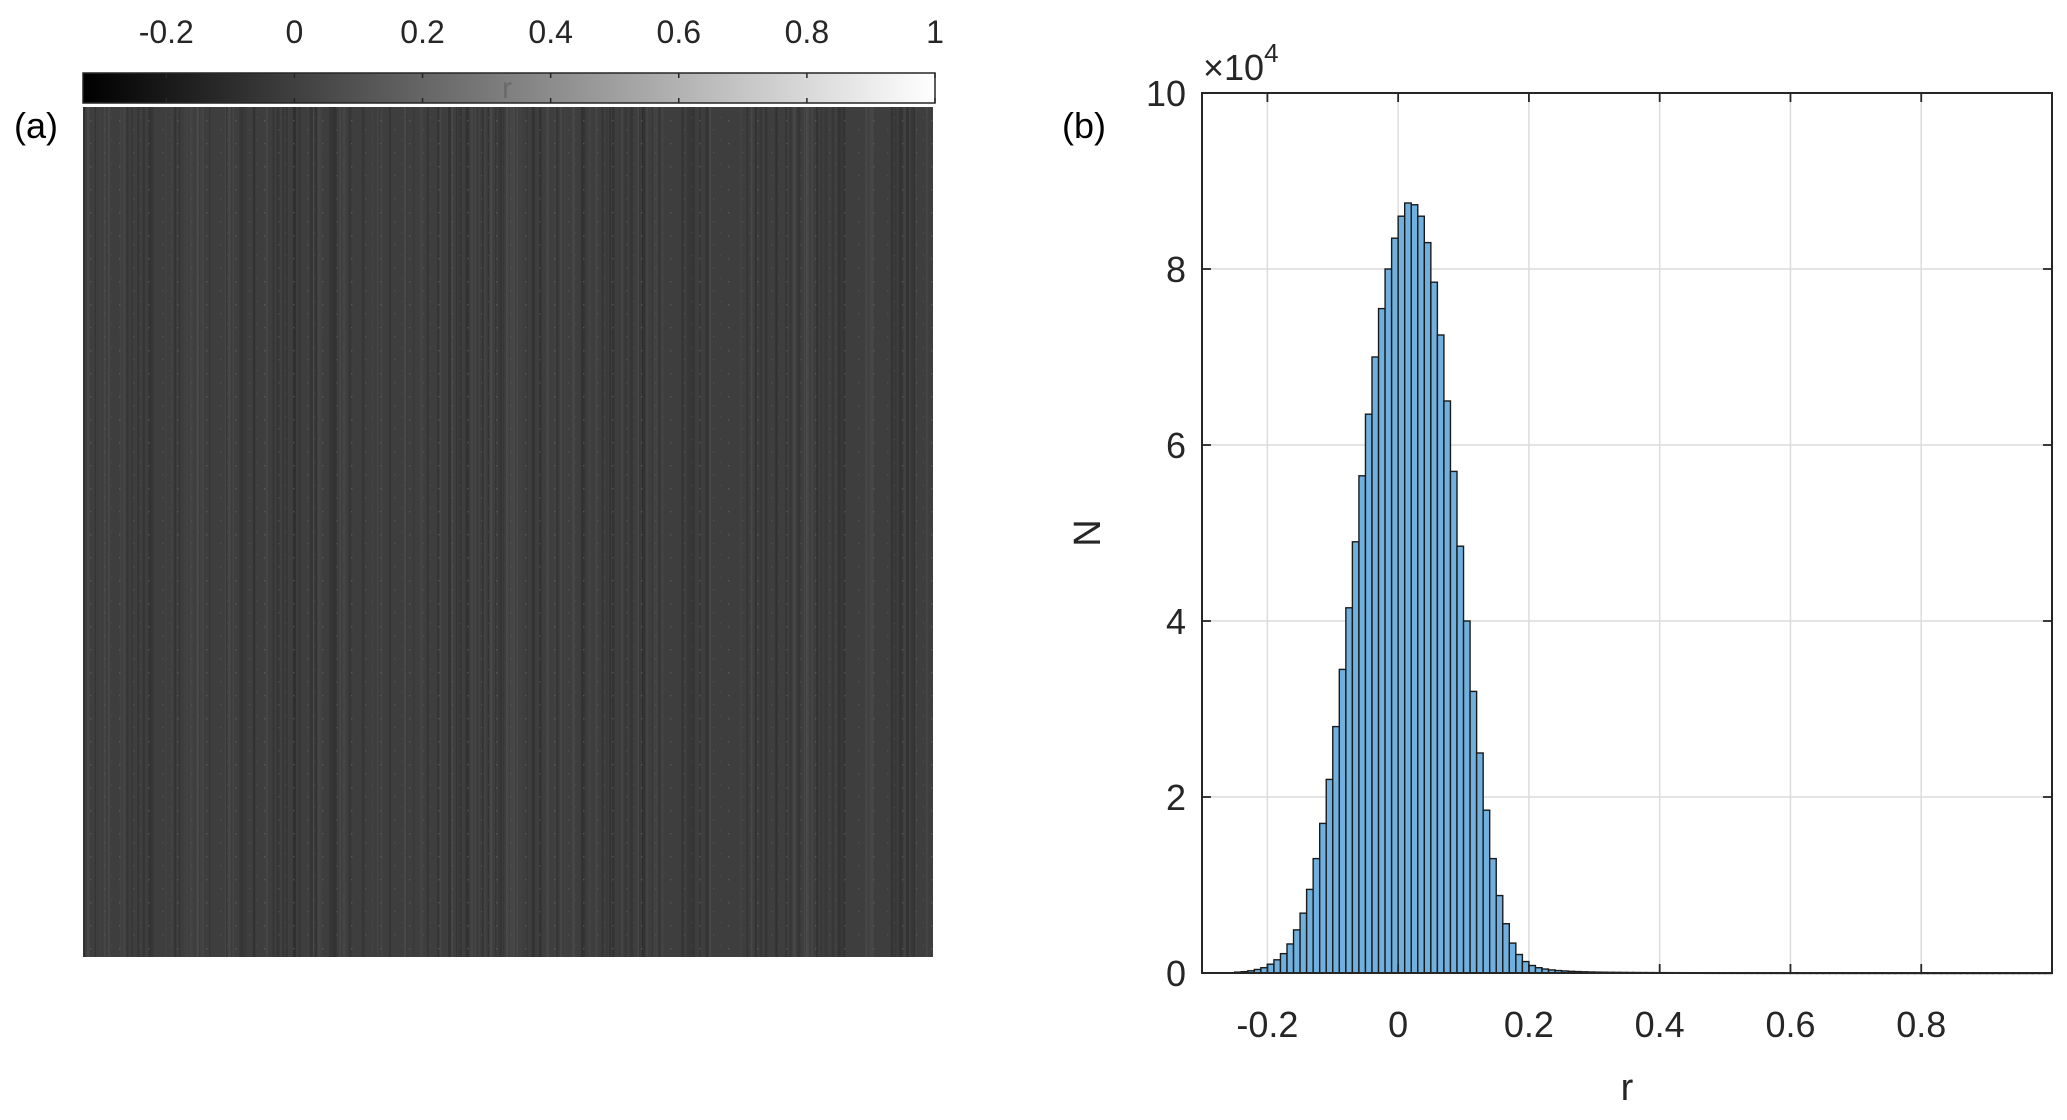 The width and height of the screenshot is (2067, 1120). I want to click on colorbar-gradient, so click(509, 88).